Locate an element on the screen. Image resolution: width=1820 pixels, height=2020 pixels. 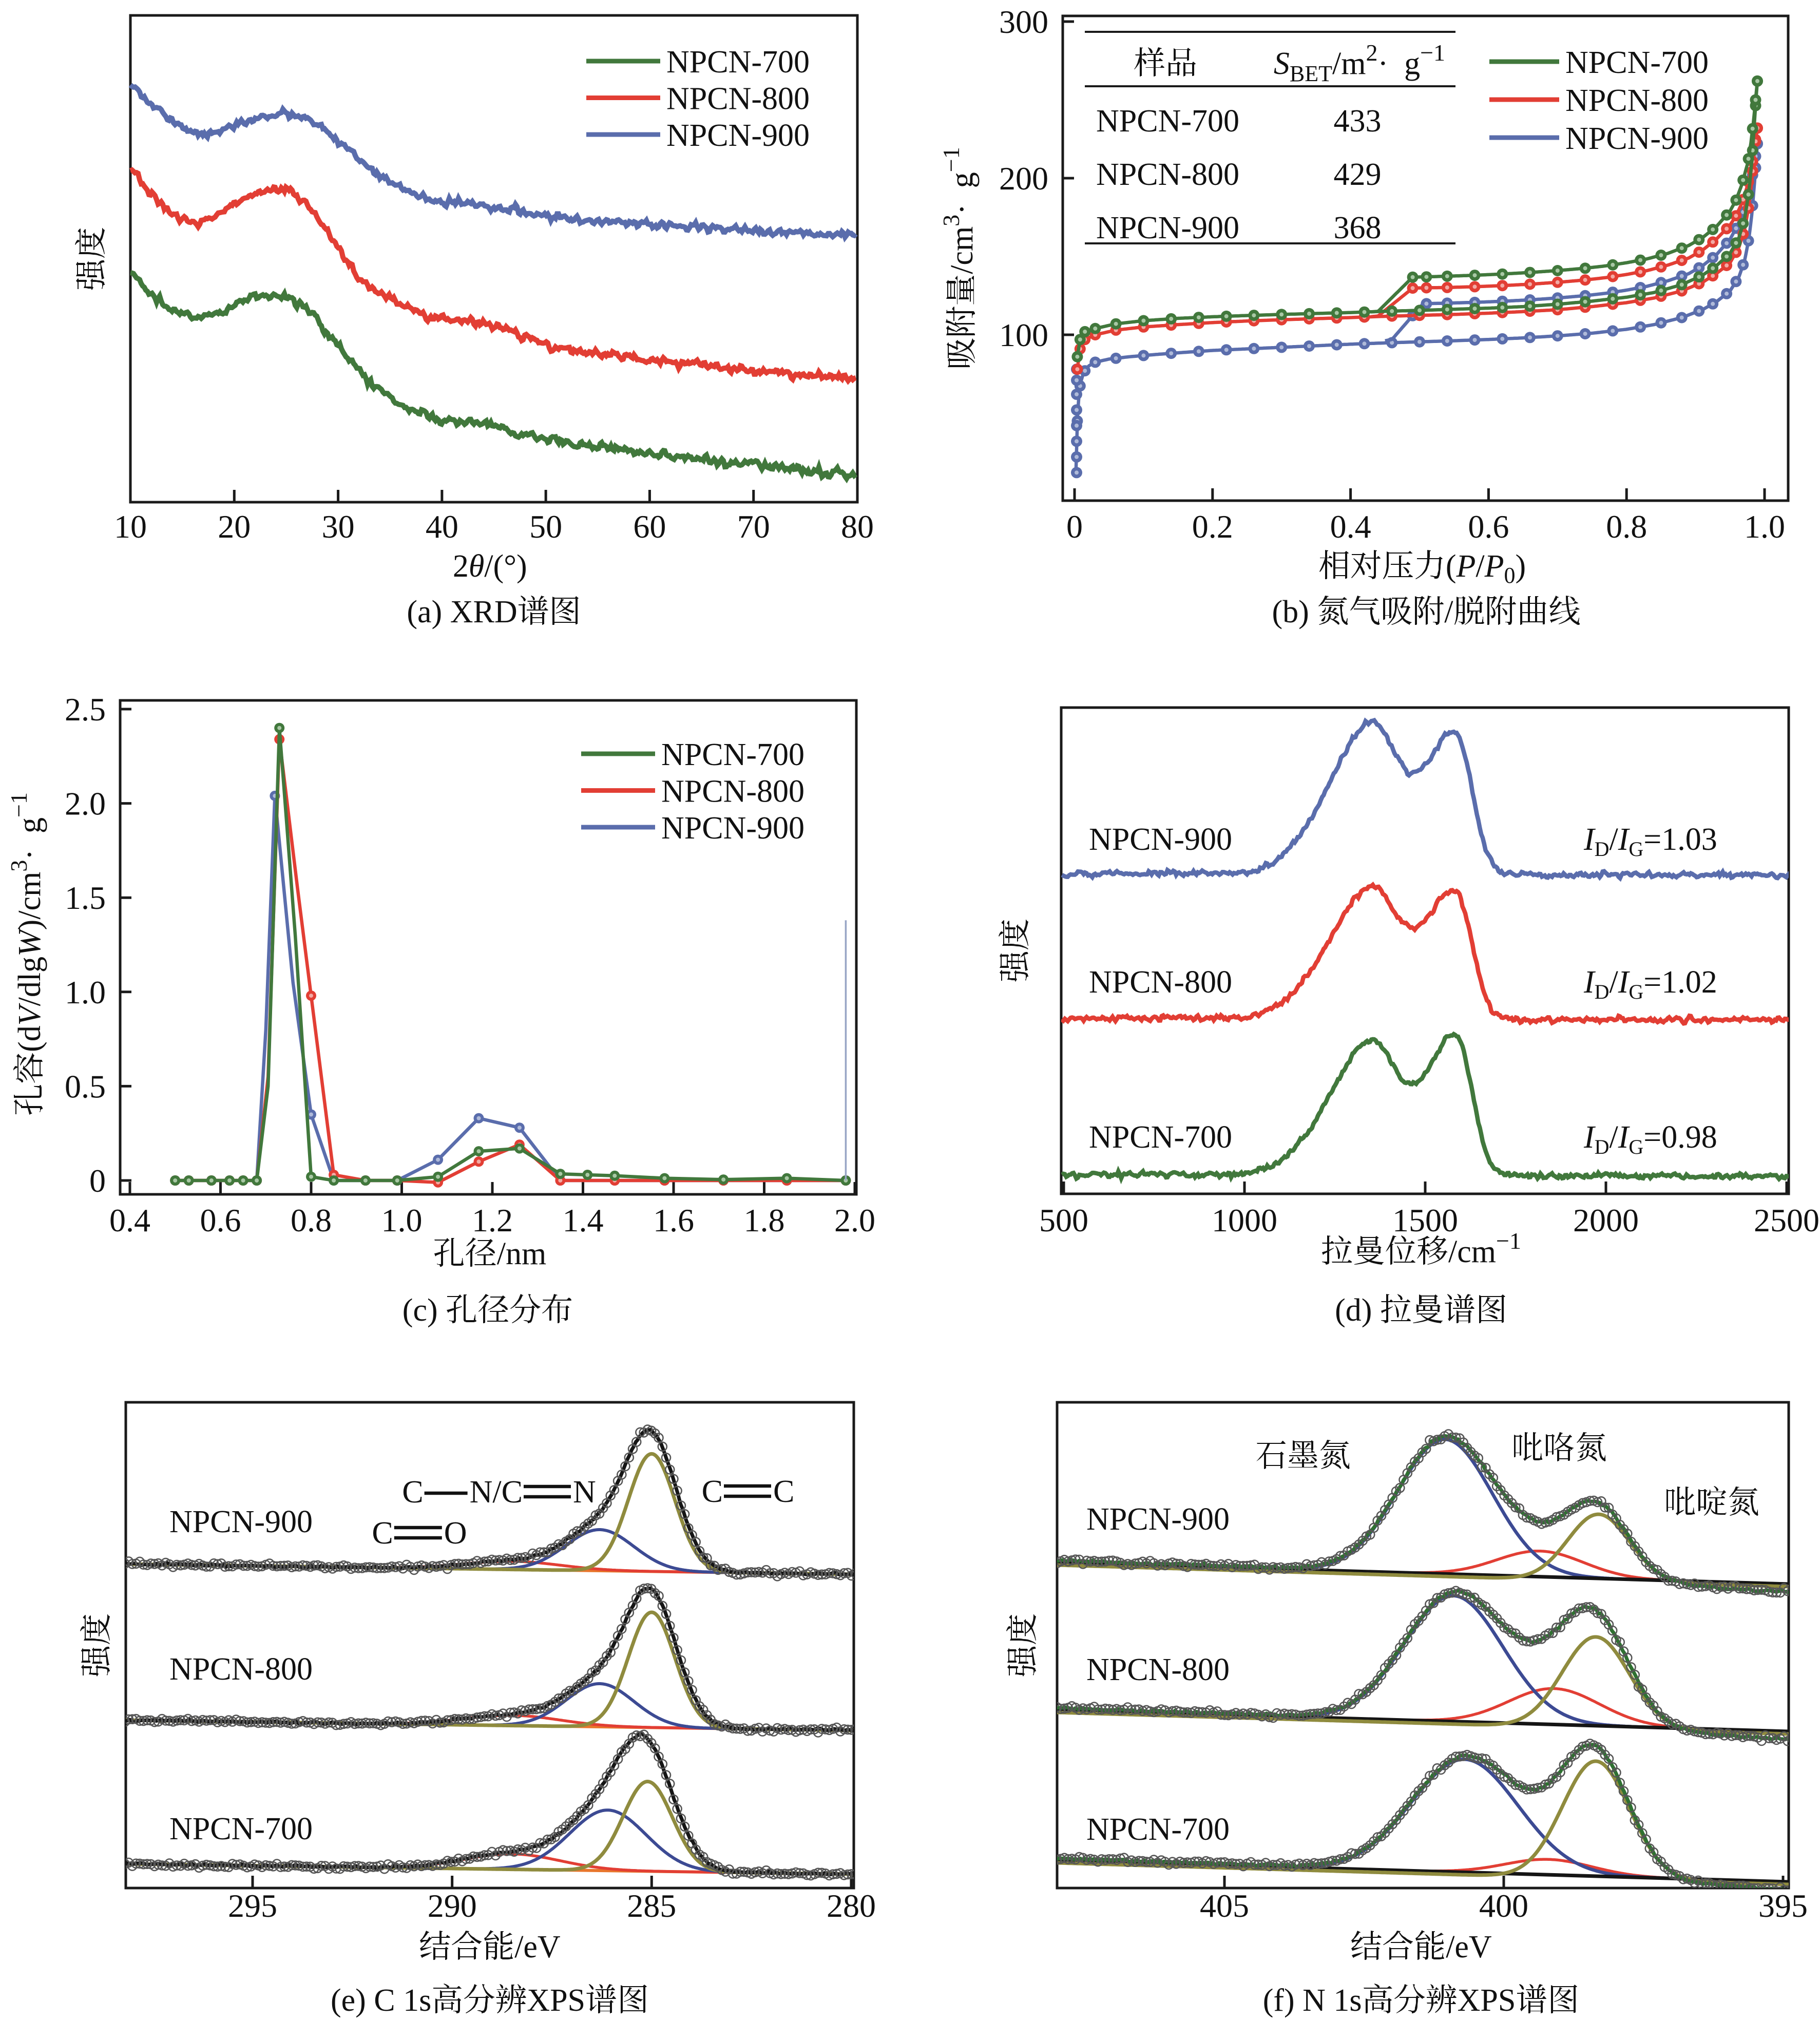
svg-text: /cm is located at coordinates (962, 250).